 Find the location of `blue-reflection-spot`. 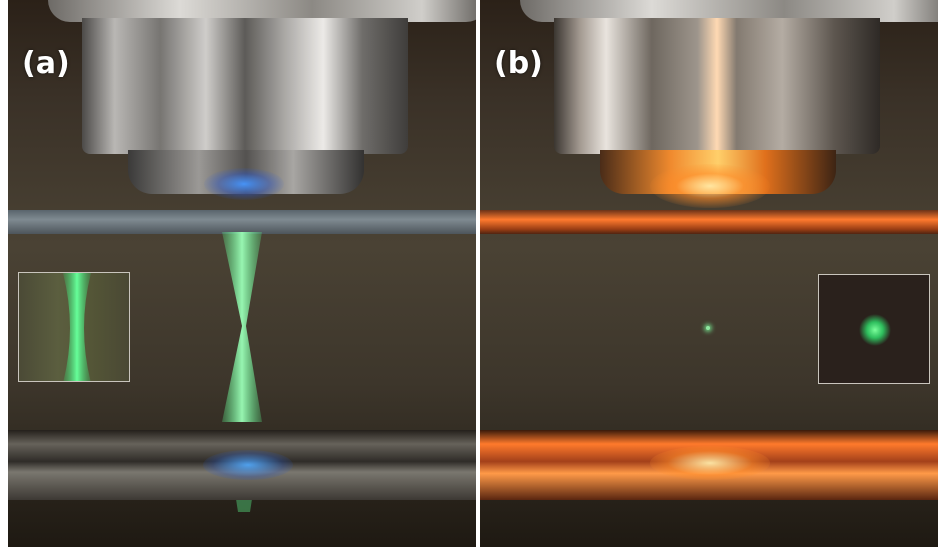

blue-reflection-spot is located at coordinates (248, 465).